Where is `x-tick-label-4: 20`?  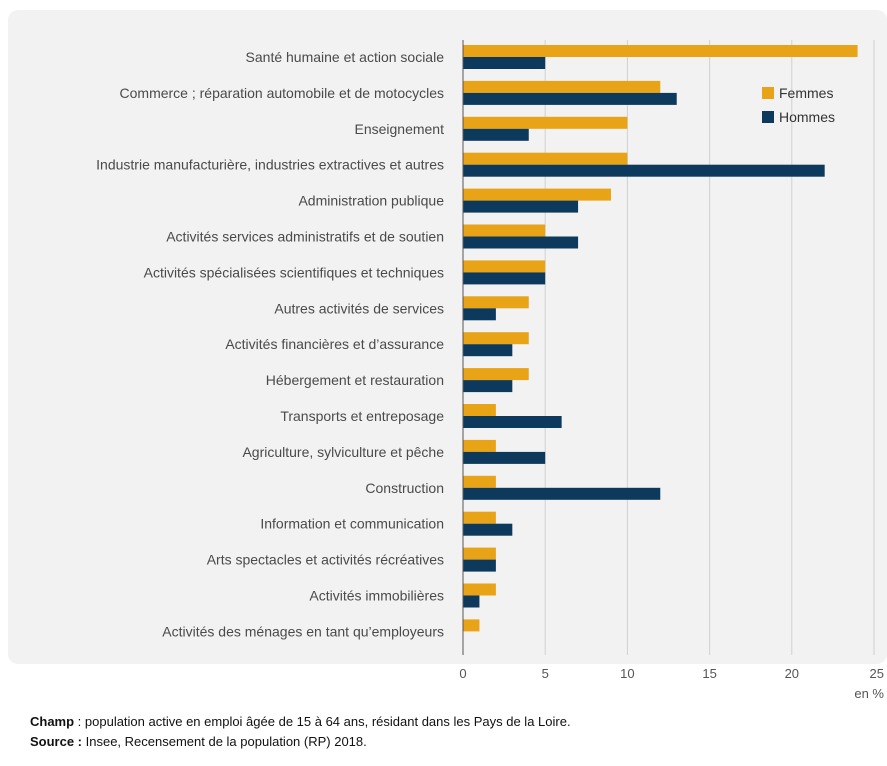 x-tick-label-4: 20 is located at coordinates (792, 673).